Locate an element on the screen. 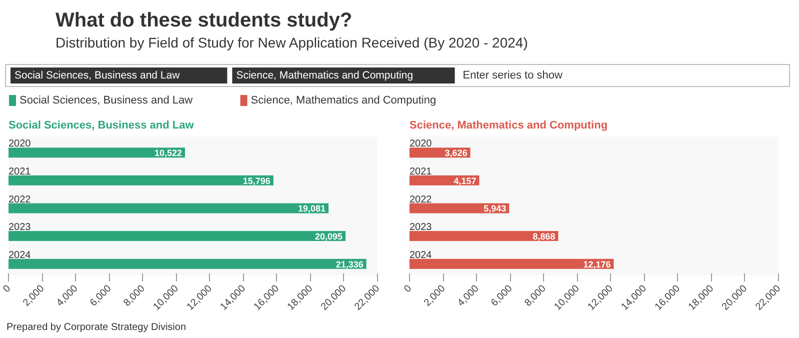  chart-title: What do these students study? is located at coordinates (204, 21).